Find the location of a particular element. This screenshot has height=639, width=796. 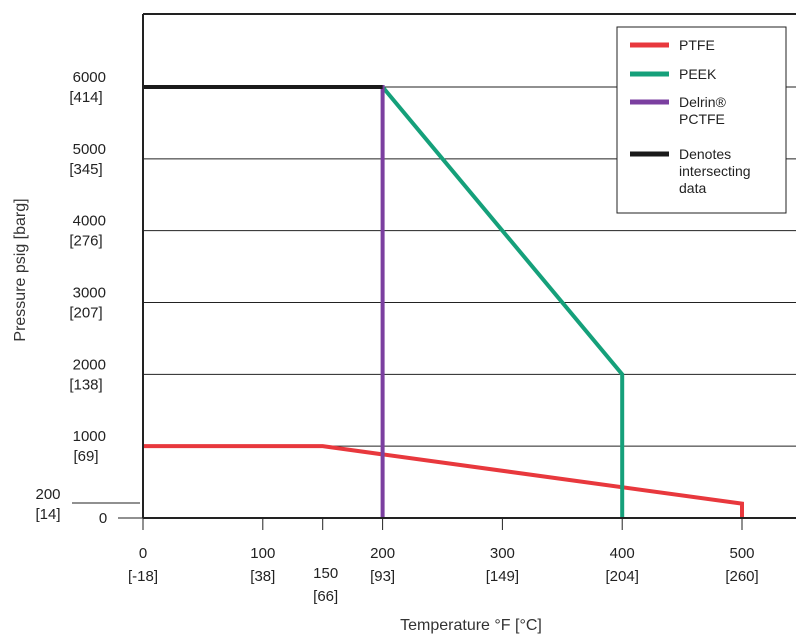

y-tick-label-bar: [276] is located at coordinates (85, 241).